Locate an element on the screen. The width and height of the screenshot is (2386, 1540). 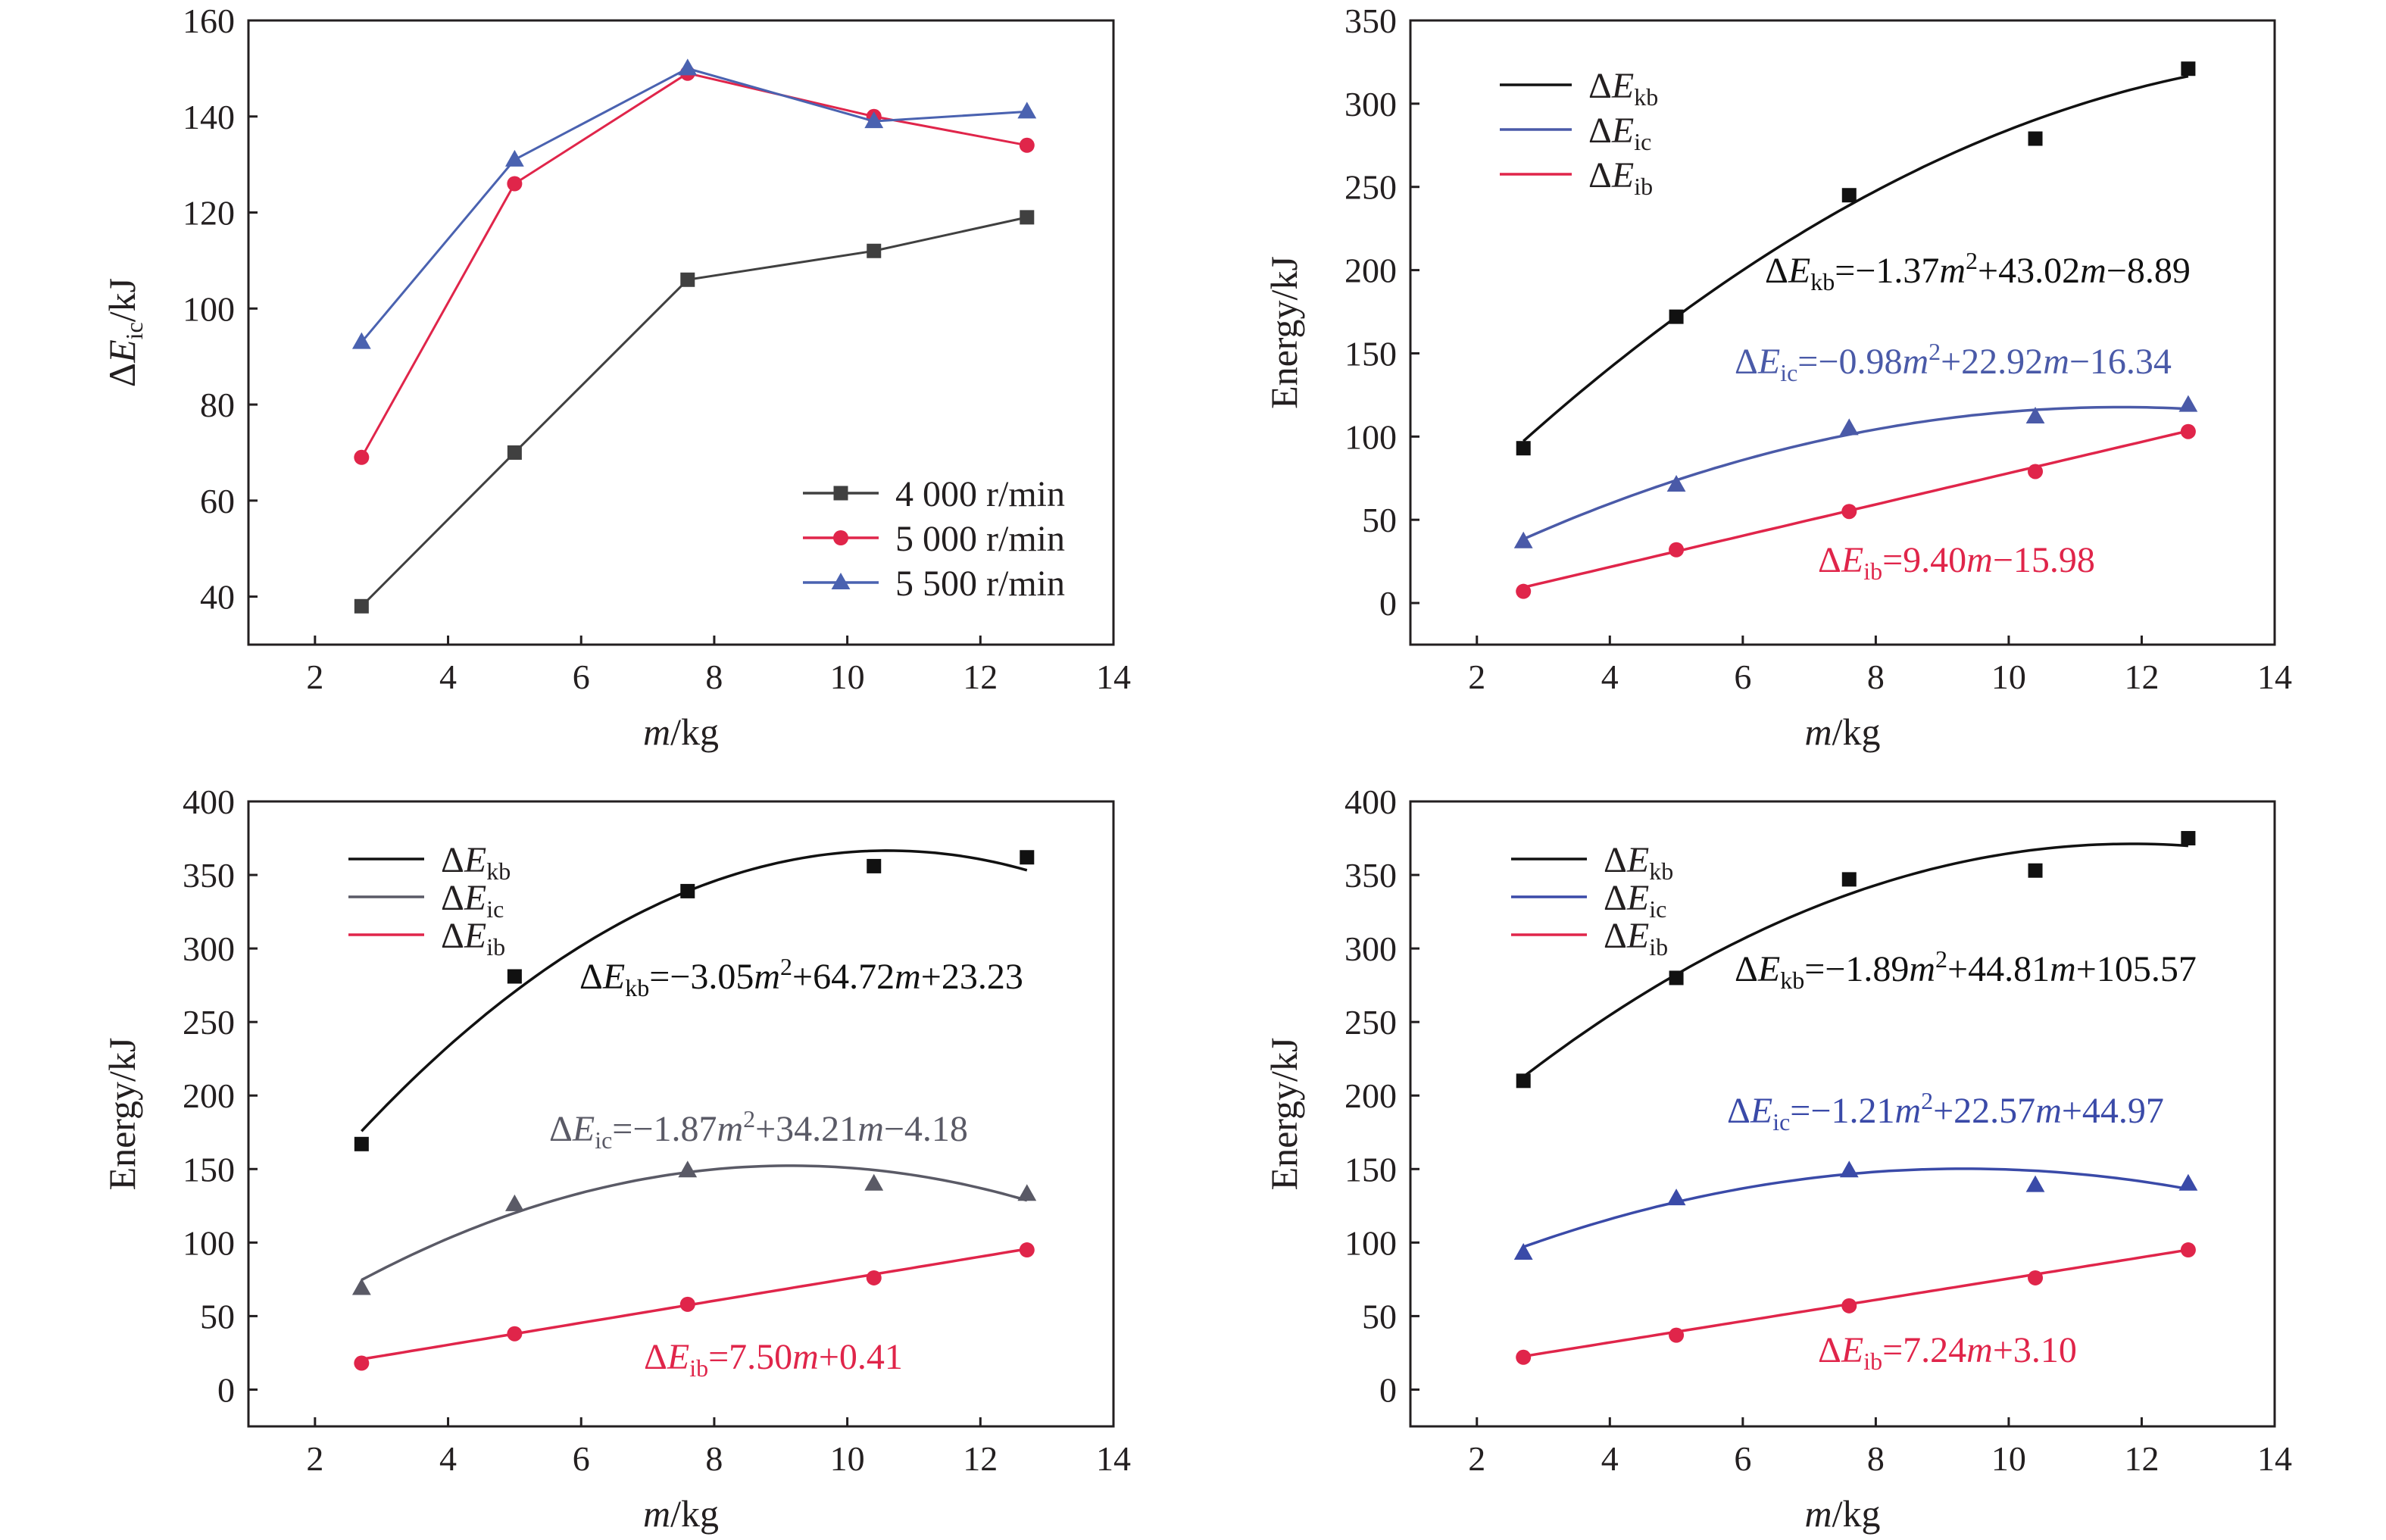
equation-ib: ΔEib=7.24m+3.10 is located at coordinates (1947, 1352).